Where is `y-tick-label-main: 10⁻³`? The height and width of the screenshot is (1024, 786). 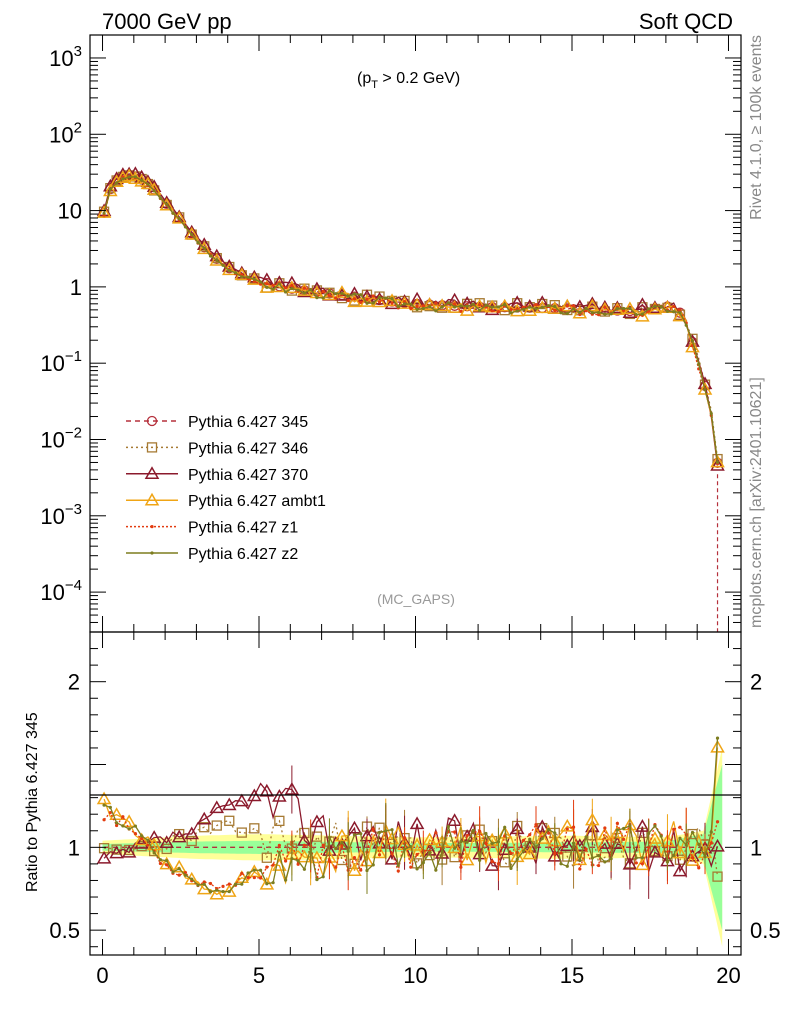
y-tick-label-main: 10⁻³ is located at coordinates (61, 515).